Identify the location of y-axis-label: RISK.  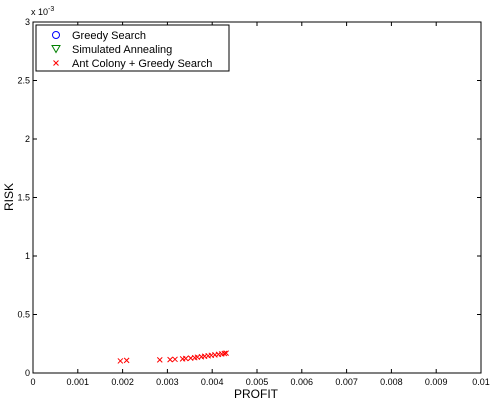
(9, 197).